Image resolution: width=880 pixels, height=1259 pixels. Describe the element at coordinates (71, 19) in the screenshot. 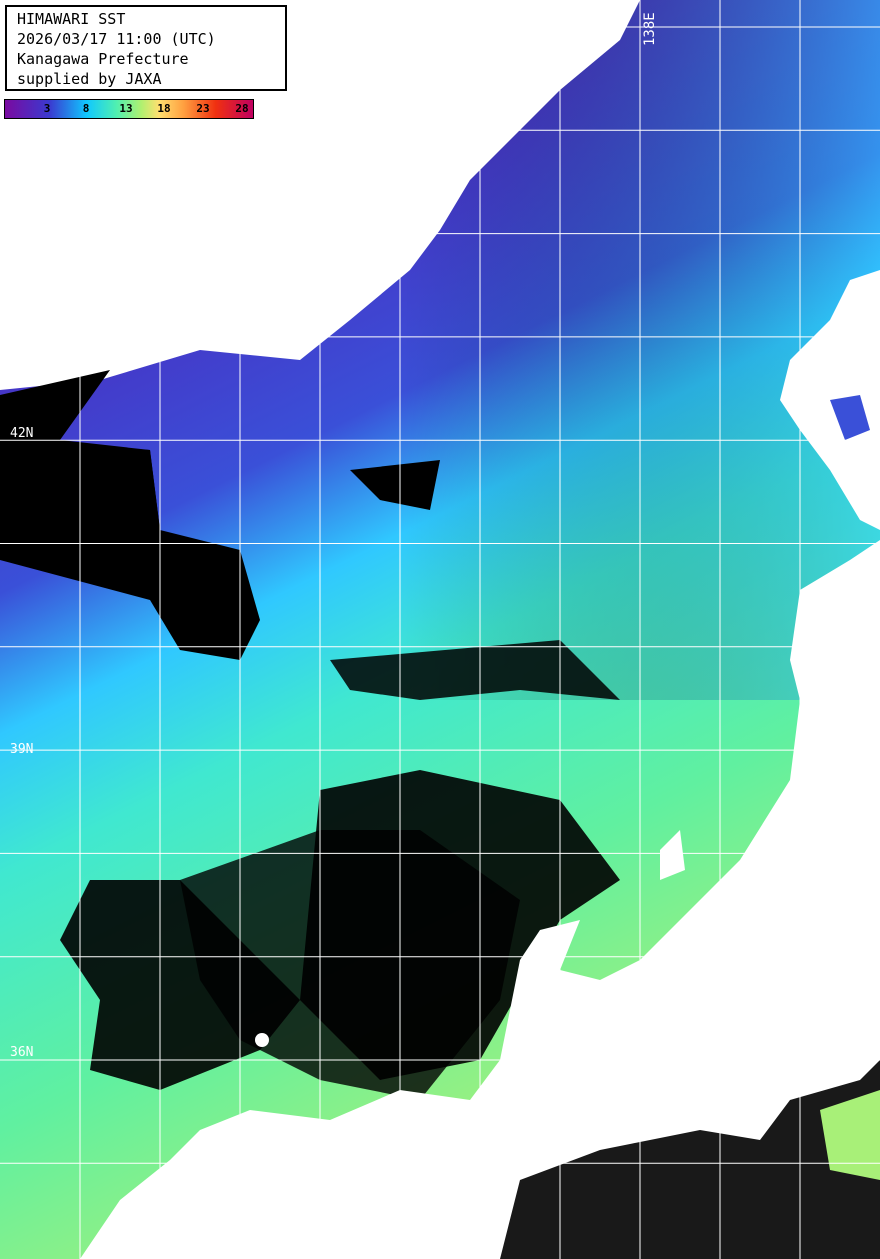

I see `product-title: HIMAWARI SST` at that location.